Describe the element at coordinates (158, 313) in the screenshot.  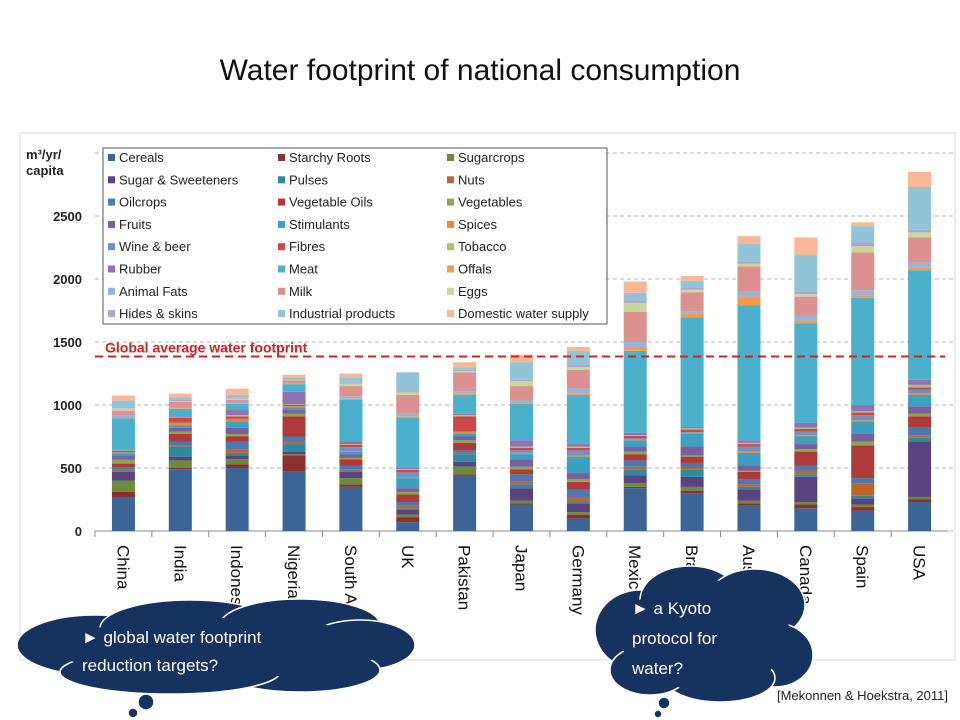
I see `legend-label: Hides & skins` at that location.